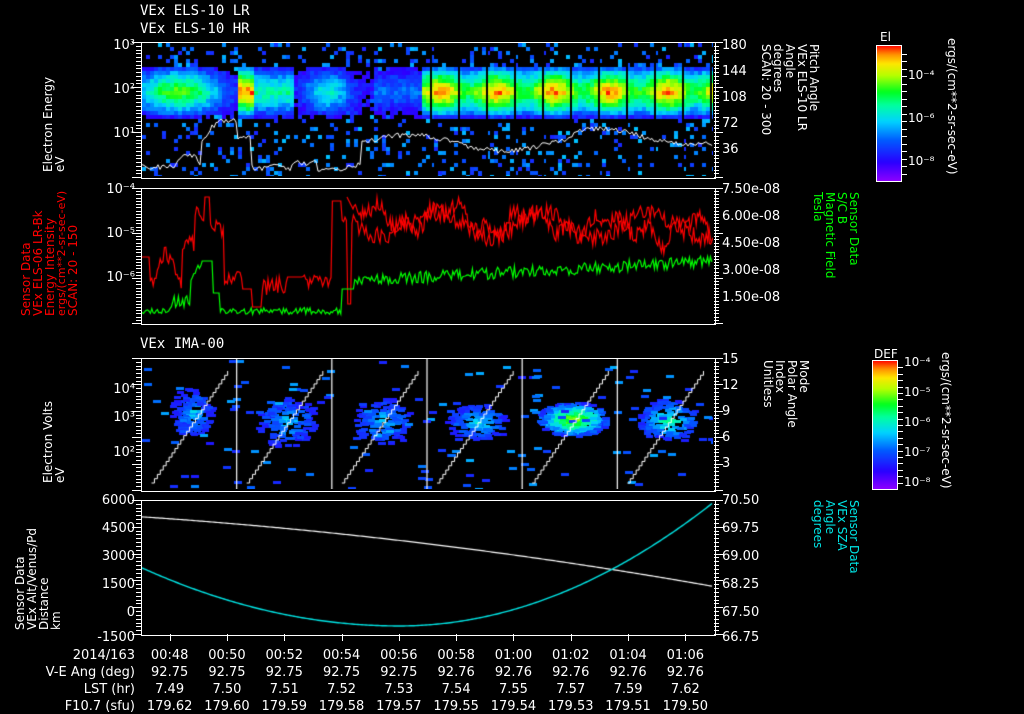 This screenshot has height=714, width=1024. I want to click on panel3-right-label-1: Polar Angle, so click(792, 394).